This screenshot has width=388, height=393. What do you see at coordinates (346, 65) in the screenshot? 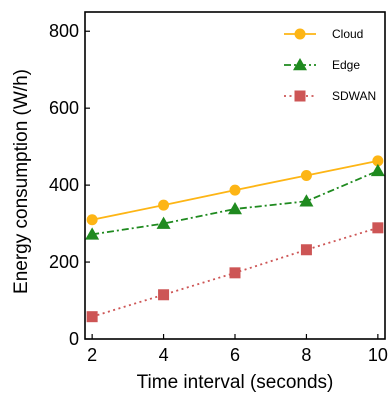
I see `legend-label: Edge` at bounding box center [346, 65].